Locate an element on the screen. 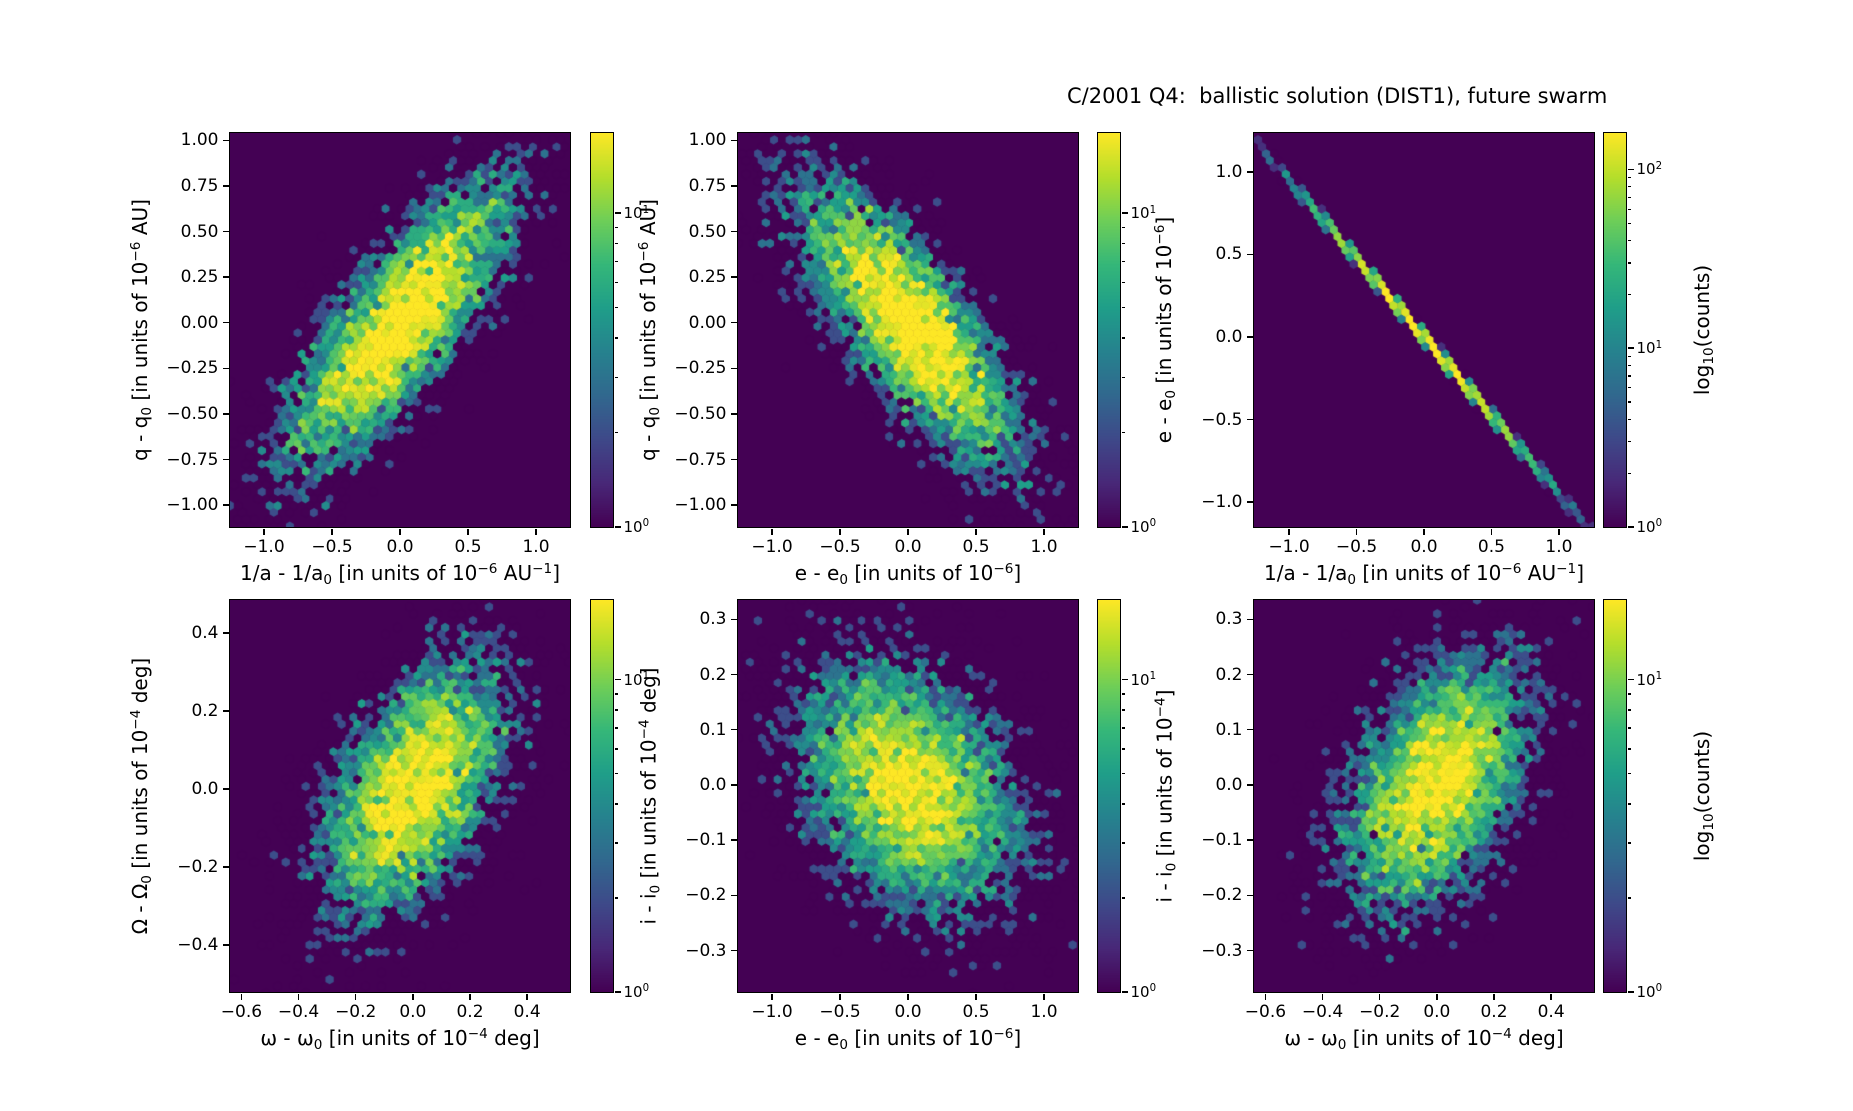 The height and width of the screenshot is (1111, 1853). hexbin-canvas-q-vs-e is located at coordinates (907, 329).